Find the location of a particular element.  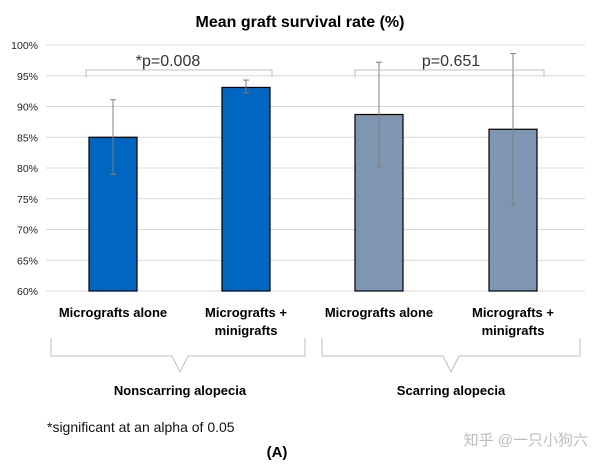

y-tick-label: 75% is located at coordinates (27, 200).